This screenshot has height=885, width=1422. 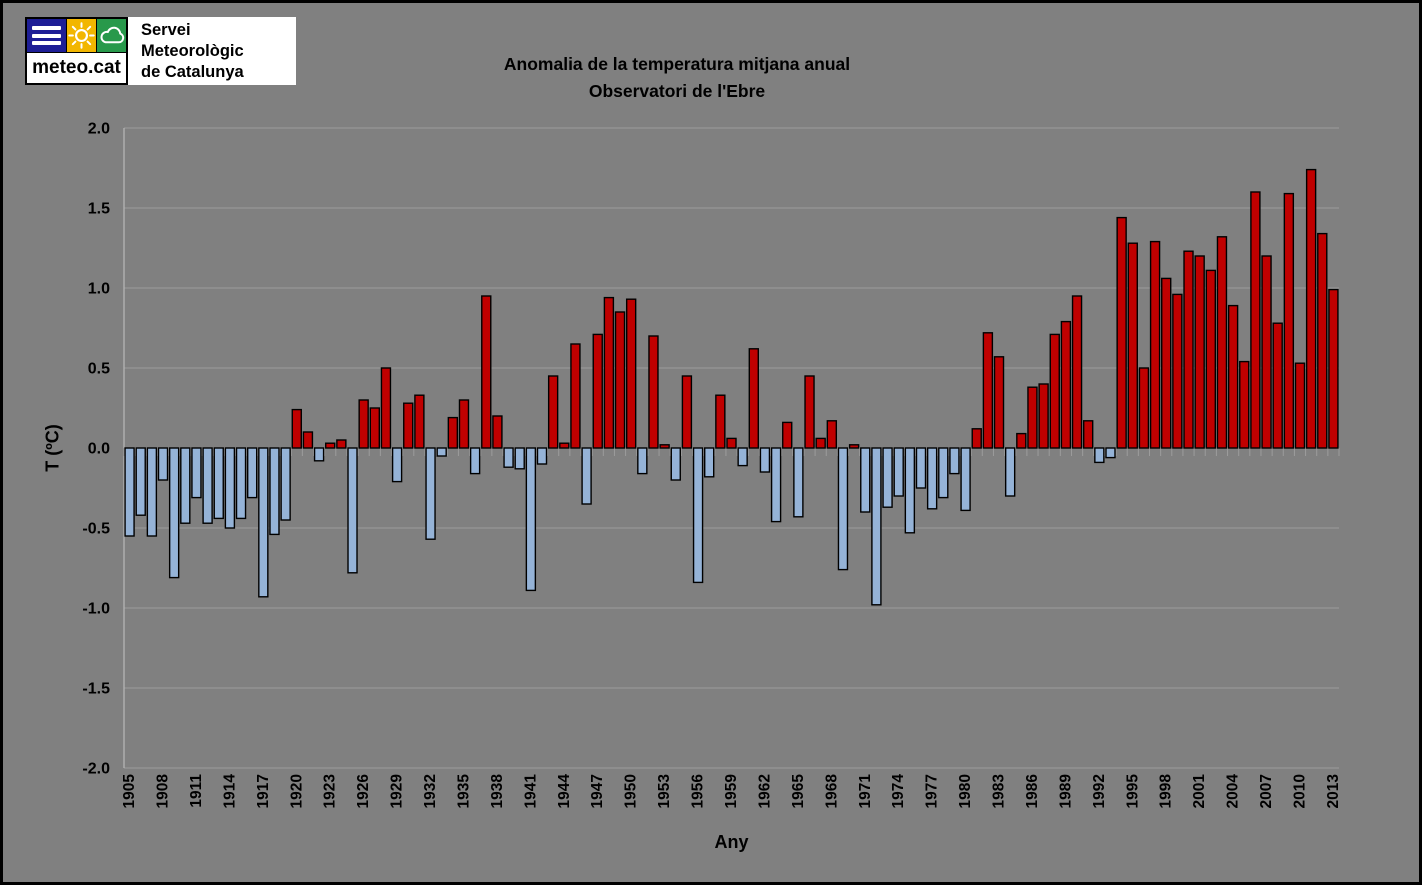 I want to click on bar-2012, so click(x=1322, y=340).